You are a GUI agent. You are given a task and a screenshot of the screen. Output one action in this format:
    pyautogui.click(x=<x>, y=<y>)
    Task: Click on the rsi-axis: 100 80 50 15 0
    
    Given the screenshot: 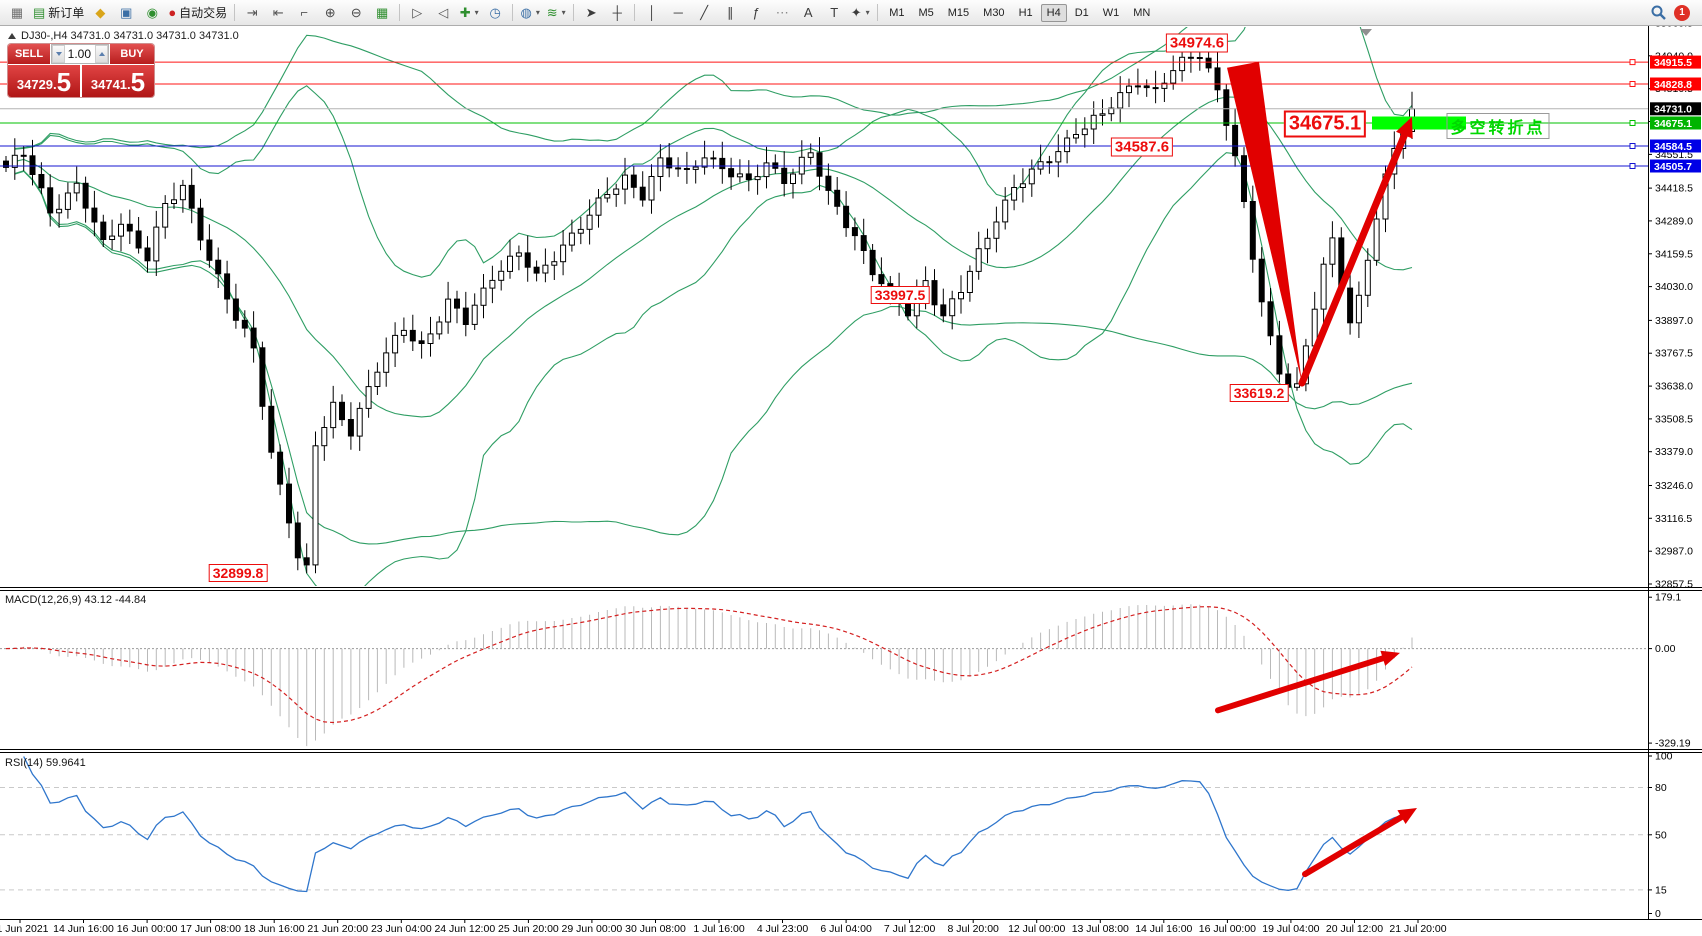 What is the action you would take?
    pyautogui.click(x=1660, y=836)
    